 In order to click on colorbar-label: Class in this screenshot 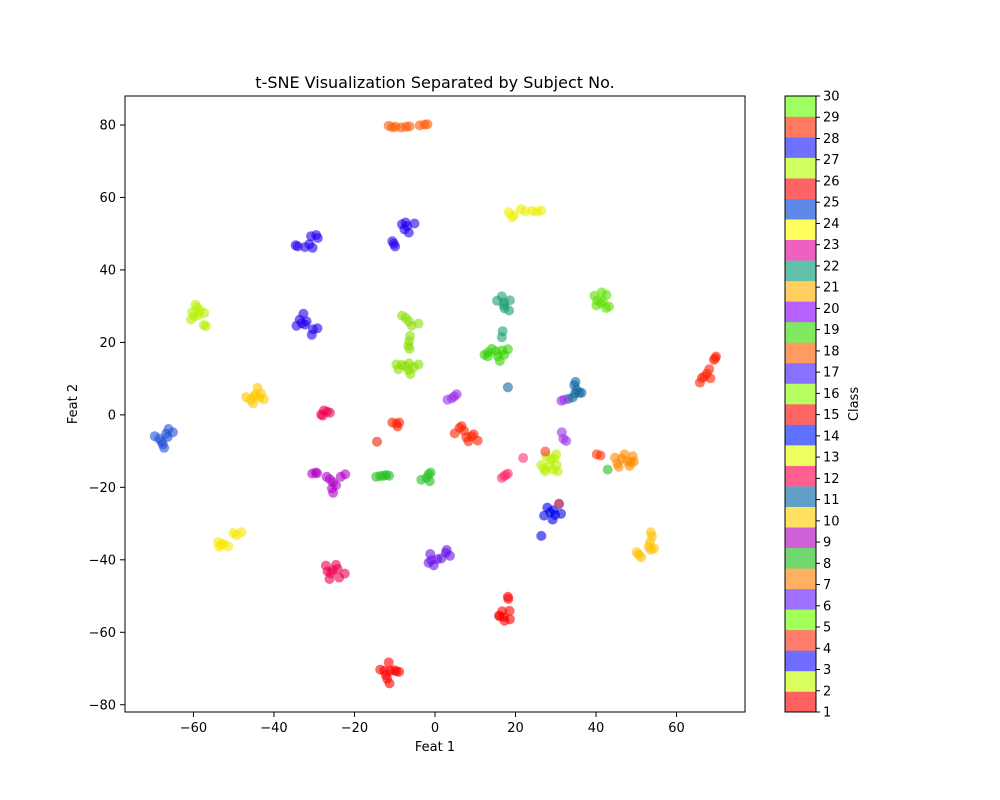, I will do `click(854, 404)`.